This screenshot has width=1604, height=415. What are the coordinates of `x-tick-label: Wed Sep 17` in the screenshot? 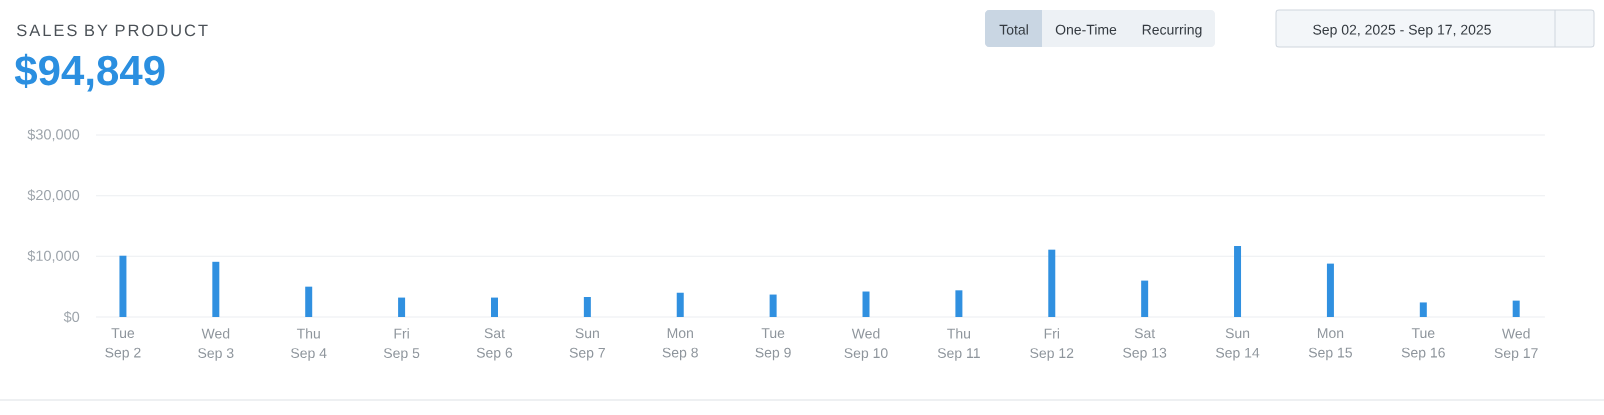 It's located at (1516, 344).